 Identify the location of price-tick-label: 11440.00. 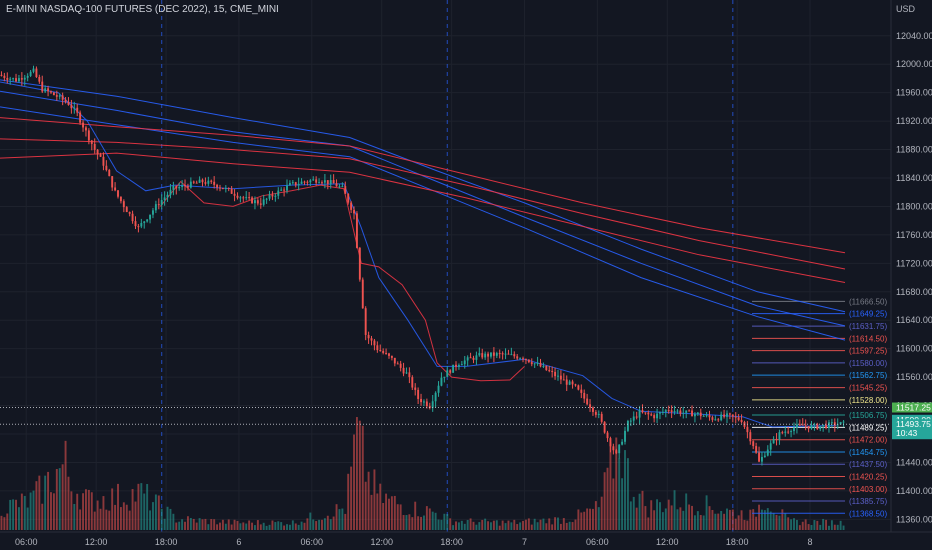
(914, 462).